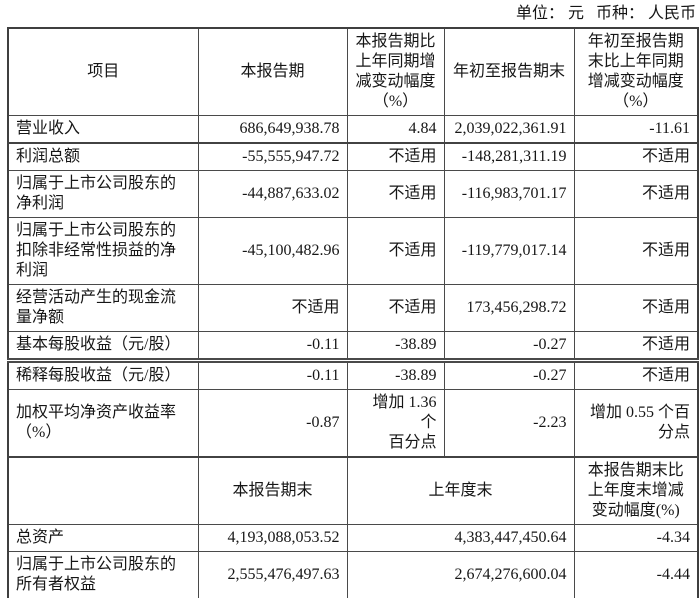  I want to click on row-label: 归属于上市公司股东的 所有者权益, so click(103, 574).